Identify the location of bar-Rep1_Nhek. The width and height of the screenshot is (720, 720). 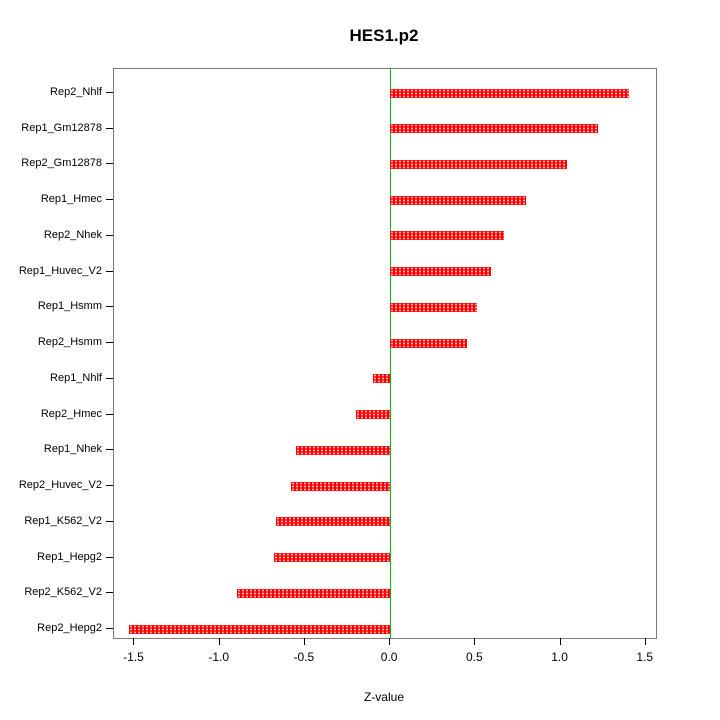
(343, 450).